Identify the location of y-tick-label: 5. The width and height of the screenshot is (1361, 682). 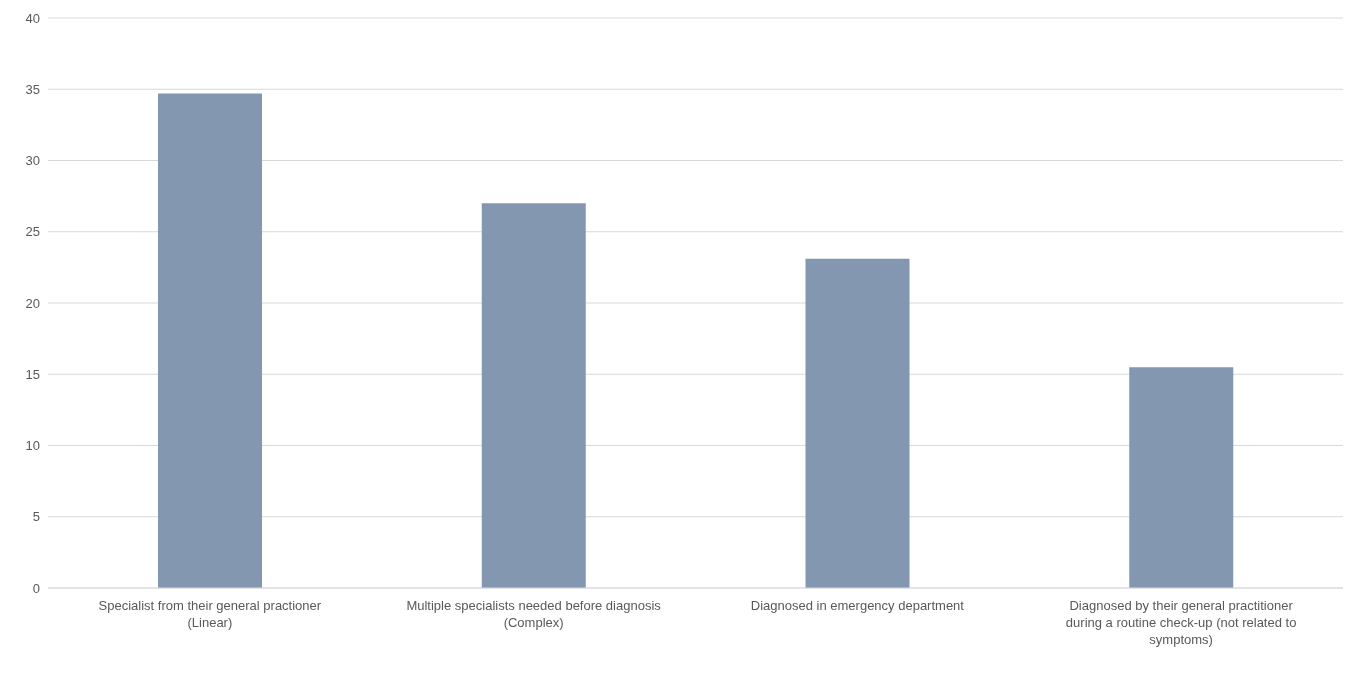
(36, 517).